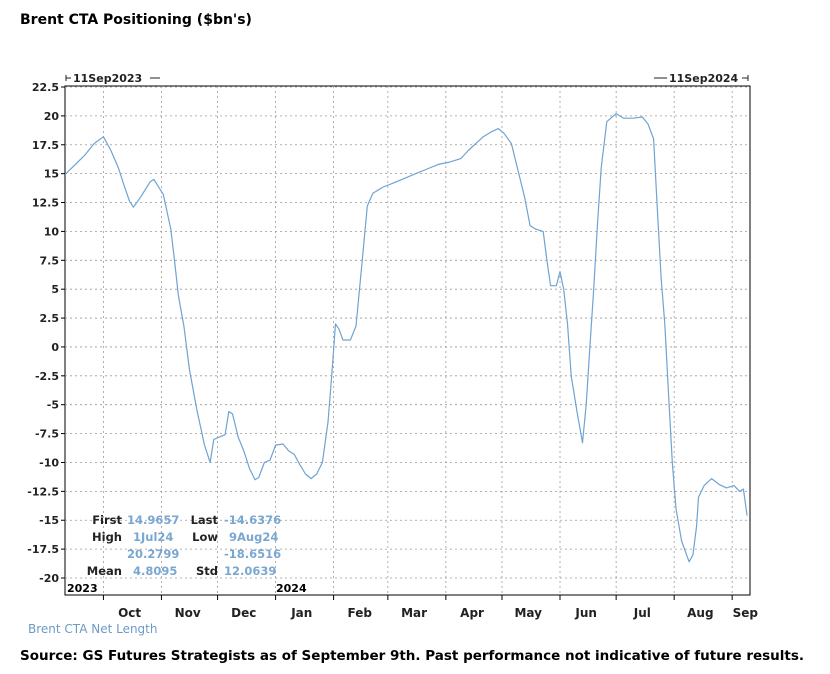 This screenshot has width=830, height=674. Describe the element at coordinates (53, 405) in the screenshot. I see `y-tick-label: -5` at that location.